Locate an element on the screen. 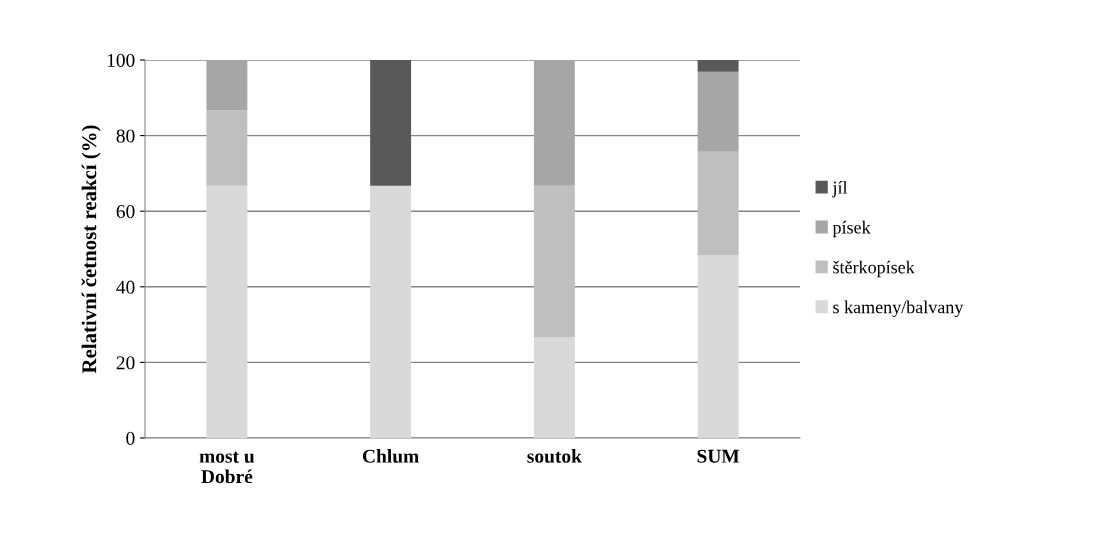 Image resolution: width=1094 pixels, height=534 pixels. y-tick-label: 40 is located at coordinates (125, 287).